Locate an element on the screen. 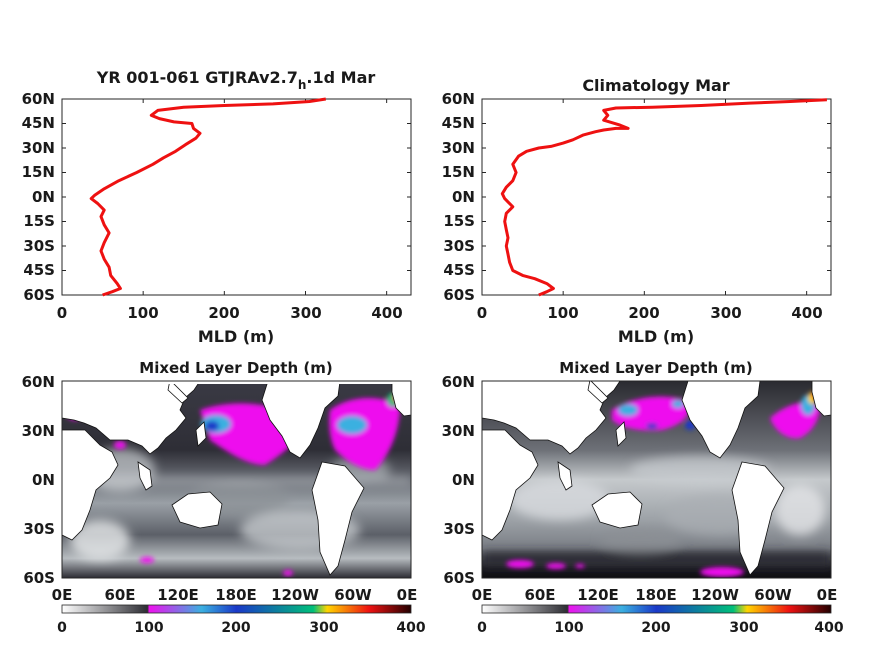 The height and width of the screenshot is (656, 875). tick-marks is located at coordinates (236, 197).